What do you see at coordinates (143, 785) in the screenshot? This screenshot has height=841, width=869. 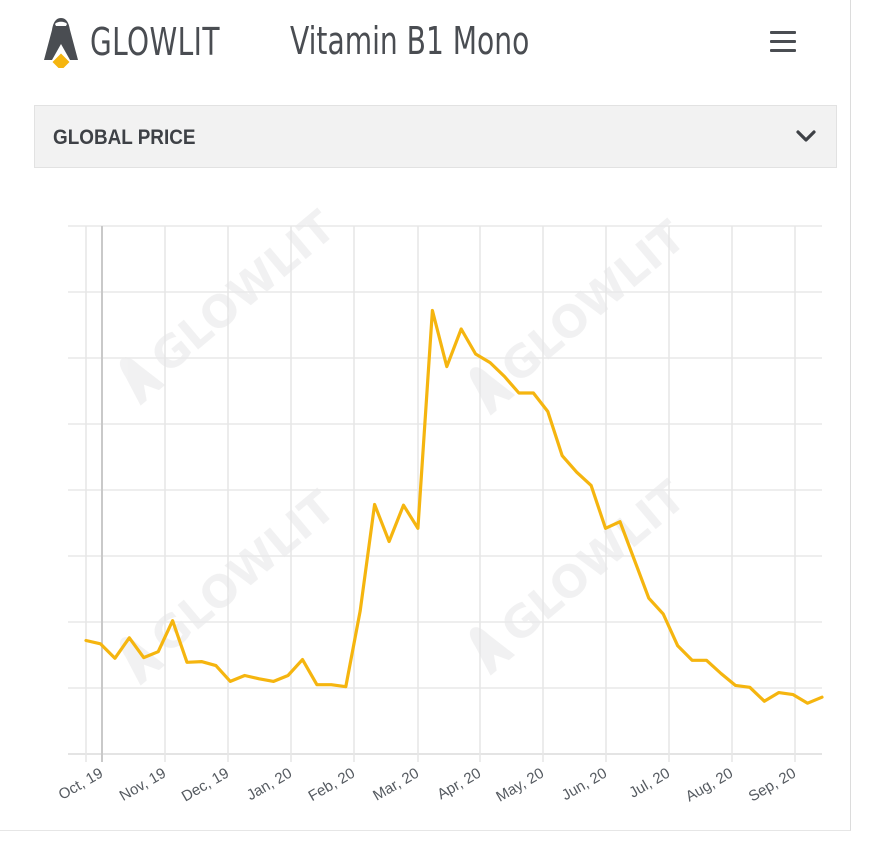 I see `x-tick-label: Nov, 19` at bounding box center [143, 785].